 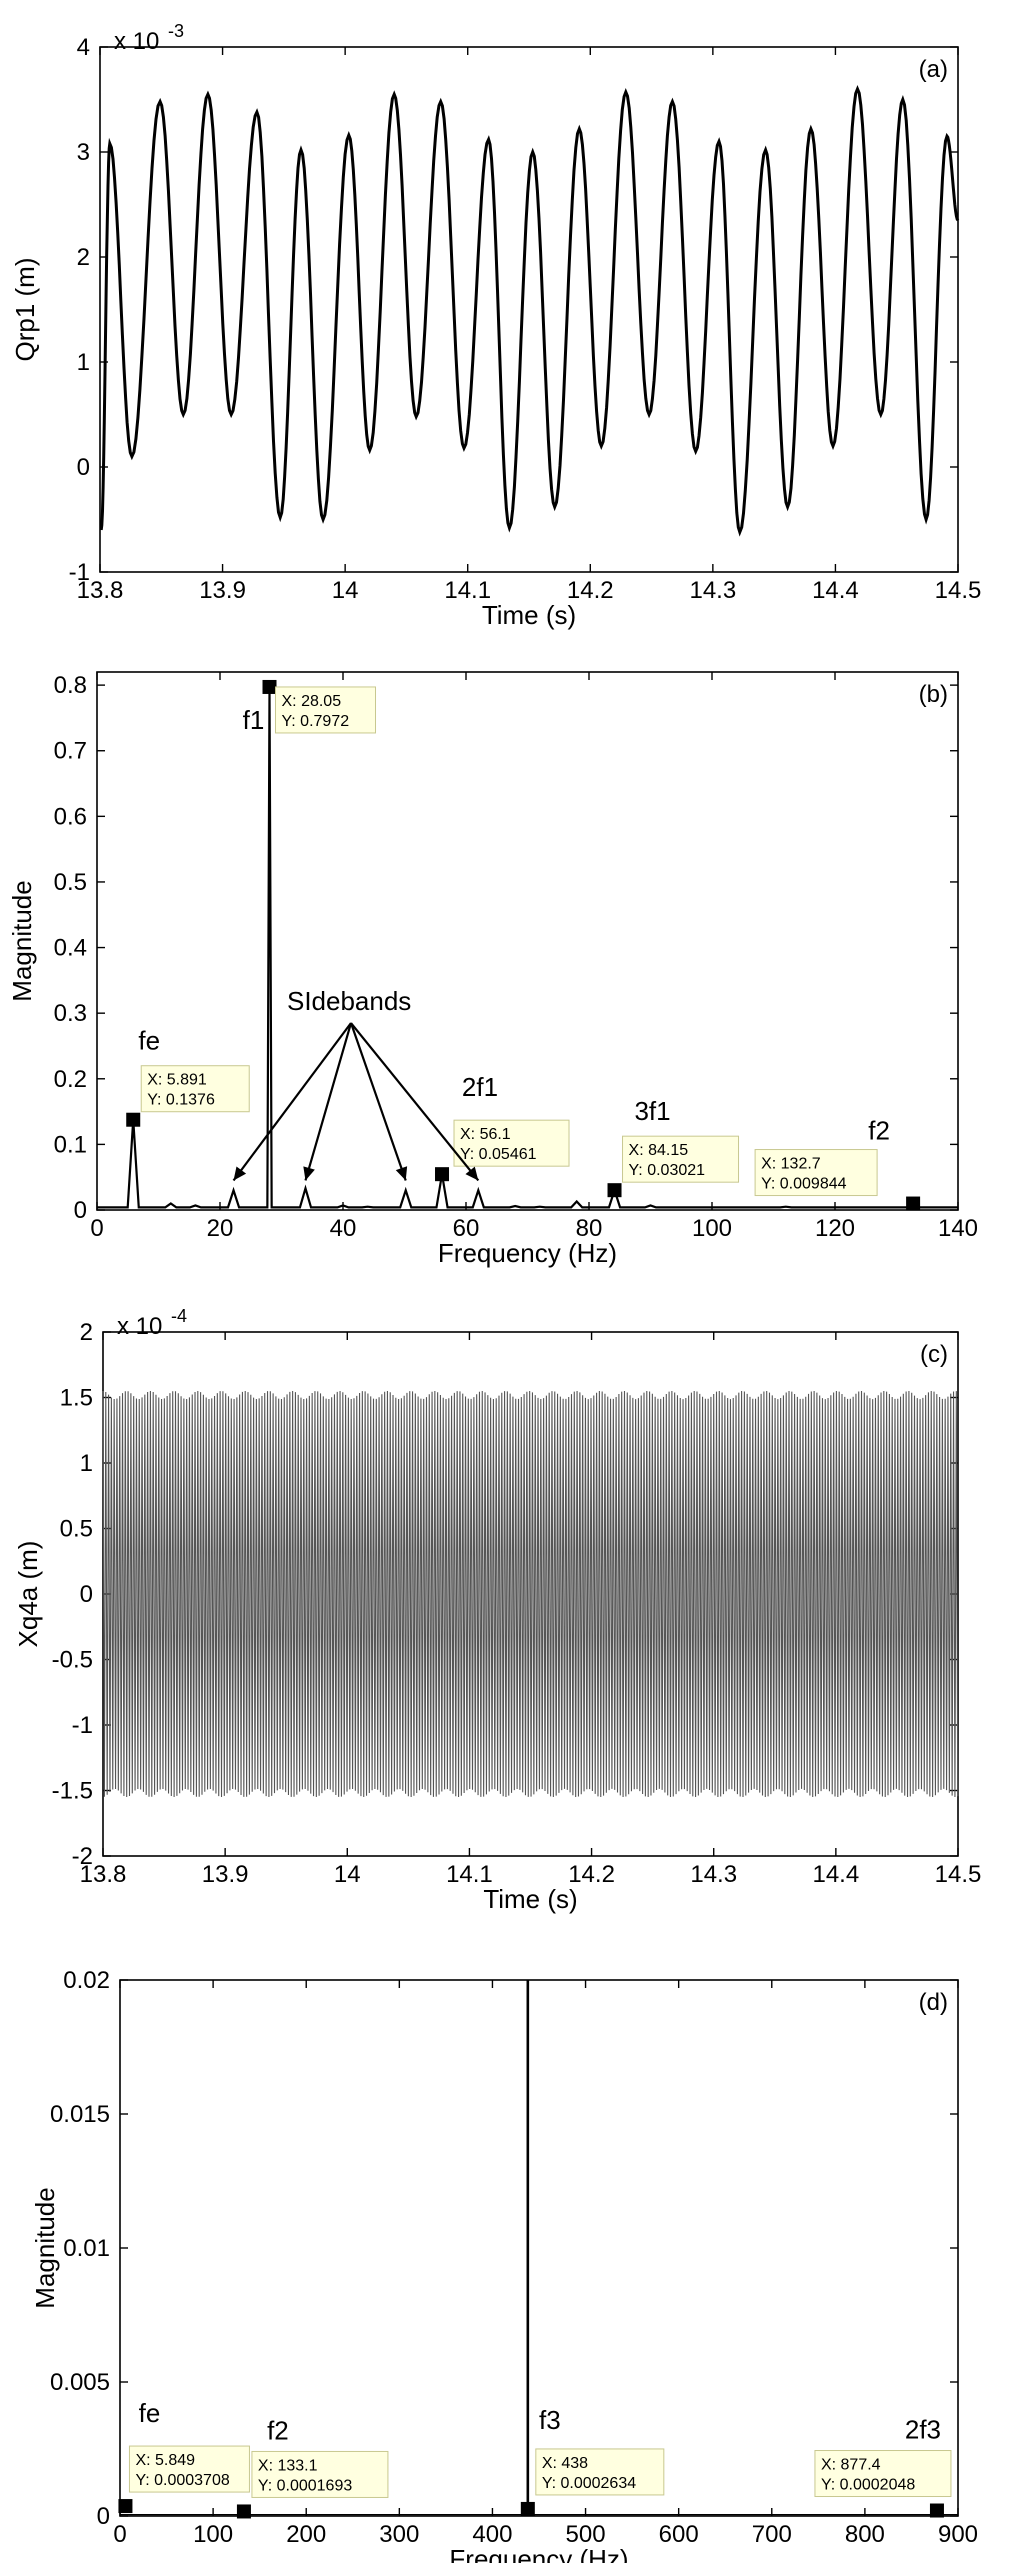 What do you see at coordinates (791, 1164) in the screenshot?
I see `data-tip-x: X: 132.7` at bounding box center [791, 1164].